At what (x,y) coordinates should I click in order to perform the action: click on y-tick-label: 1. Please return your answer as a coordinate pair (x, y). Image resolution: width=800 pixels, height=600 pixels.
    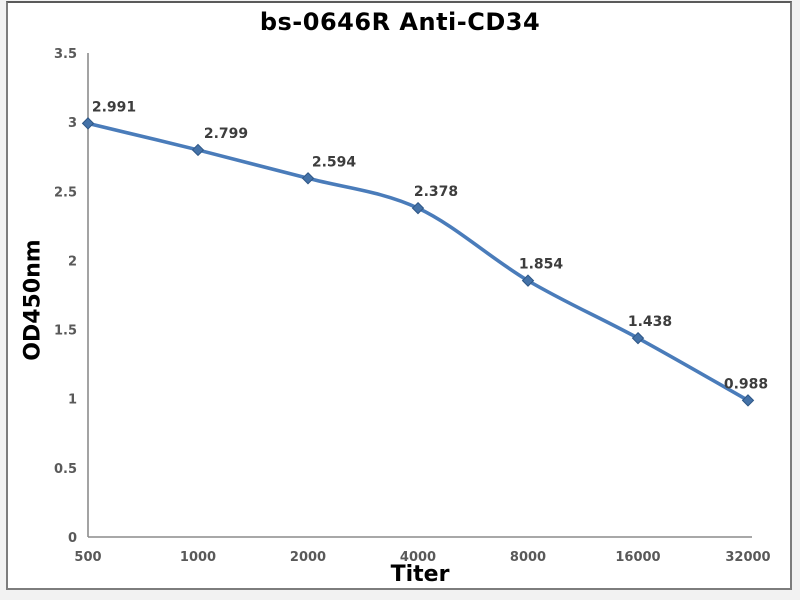
    Looking at the image, I should click on (72, 400).